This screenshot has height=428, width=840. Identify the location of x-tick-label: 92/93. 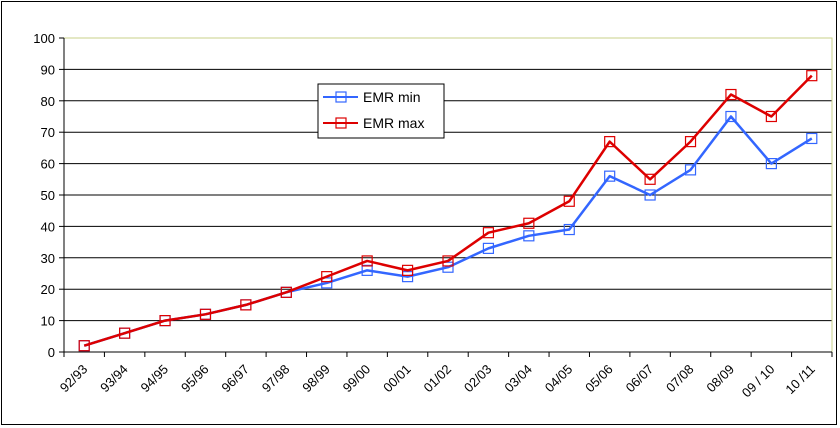
(74, 379).